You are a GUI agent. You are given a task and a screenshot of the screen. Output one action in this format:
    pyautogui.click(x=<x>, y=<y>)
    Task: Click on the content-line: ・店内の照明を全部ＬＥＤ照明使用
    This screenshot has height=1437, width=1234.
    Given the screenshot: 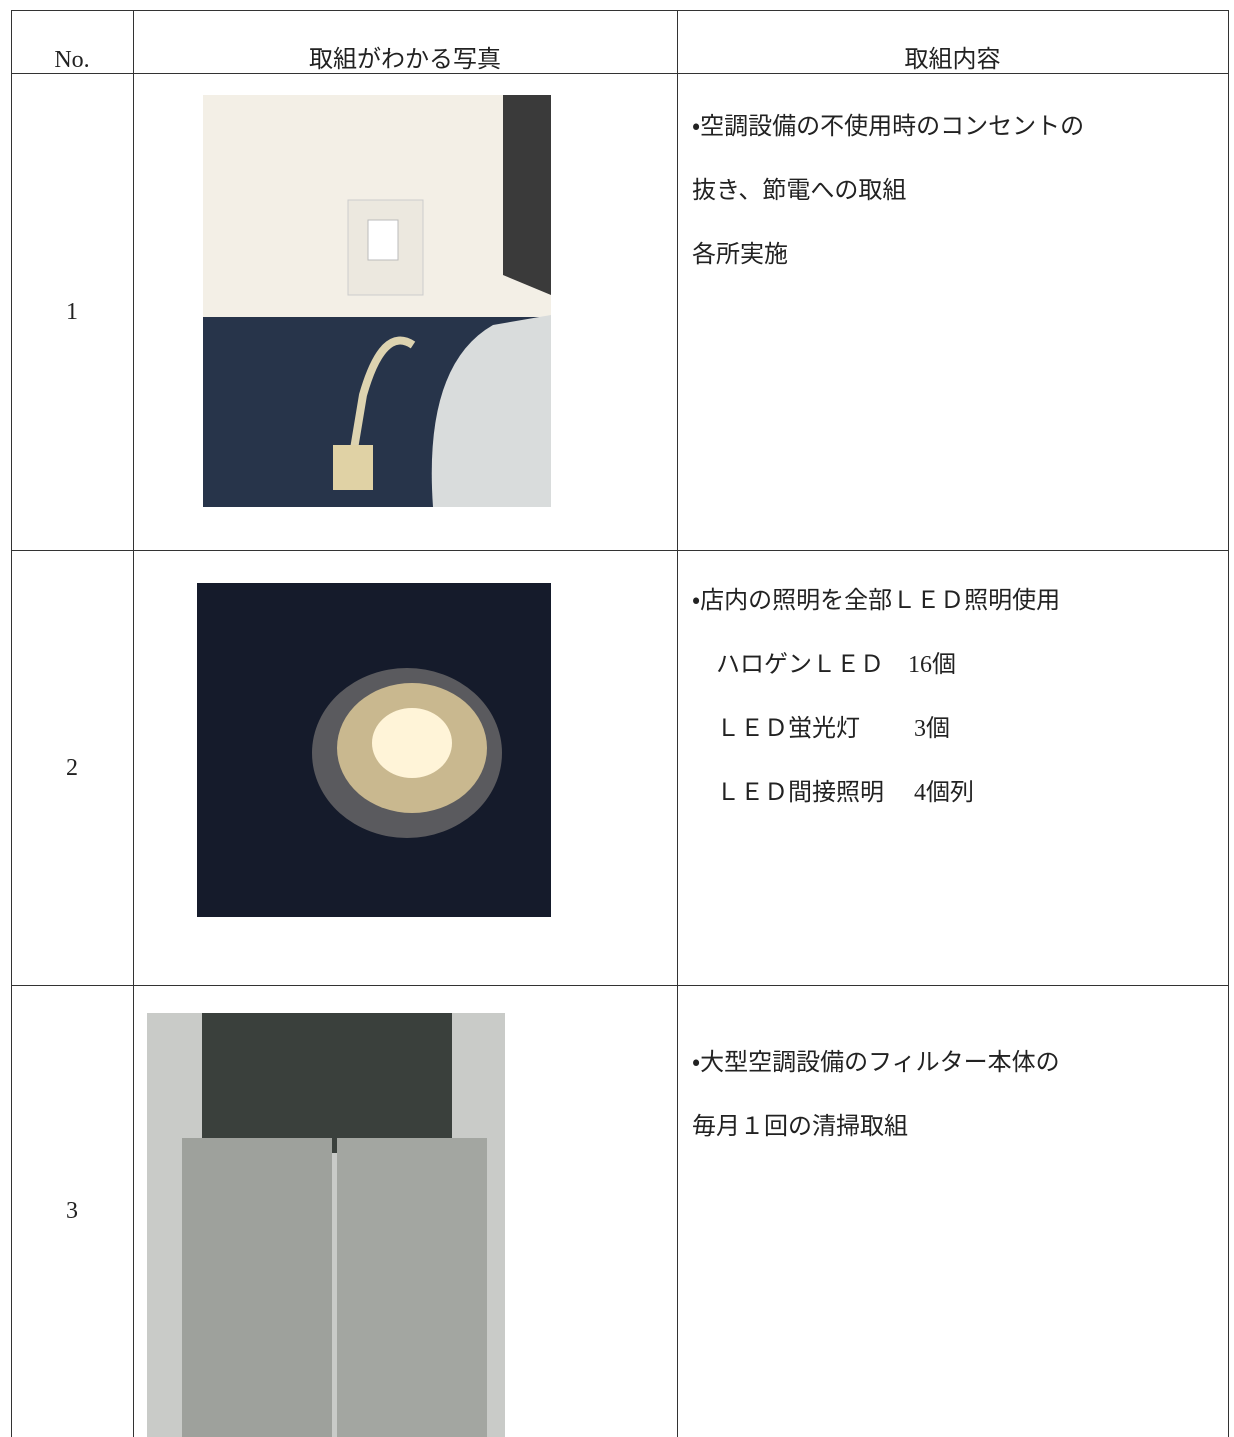 What is the action you would take?
    pyautogui.click(x=876, y=601)
    